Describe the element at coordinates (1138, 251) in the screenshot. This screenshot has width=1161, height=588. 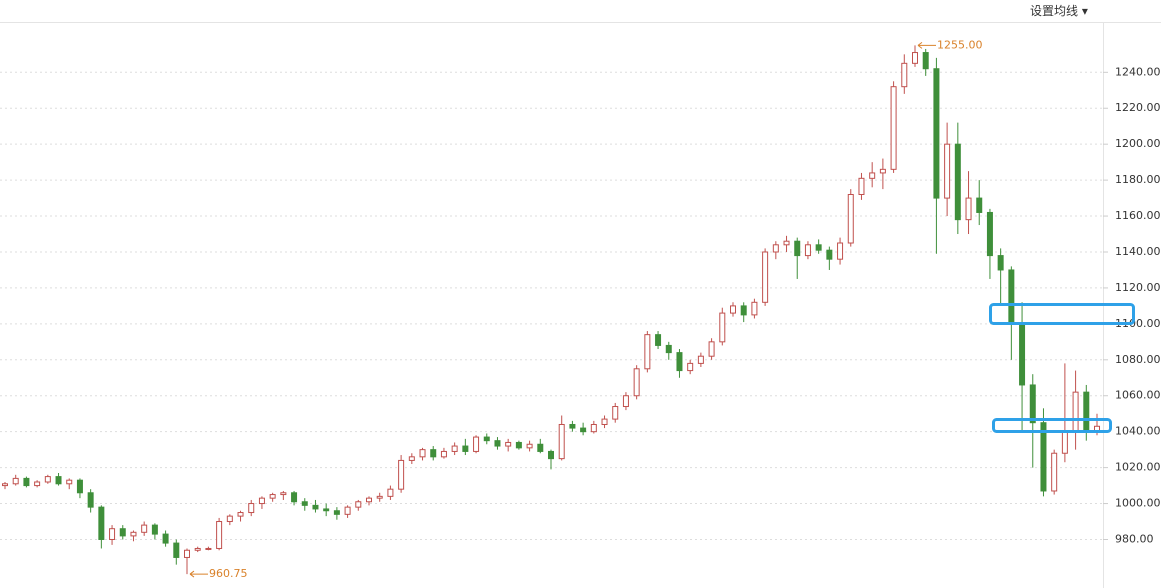
I see `y-tick-label: 1140.00` at that location.